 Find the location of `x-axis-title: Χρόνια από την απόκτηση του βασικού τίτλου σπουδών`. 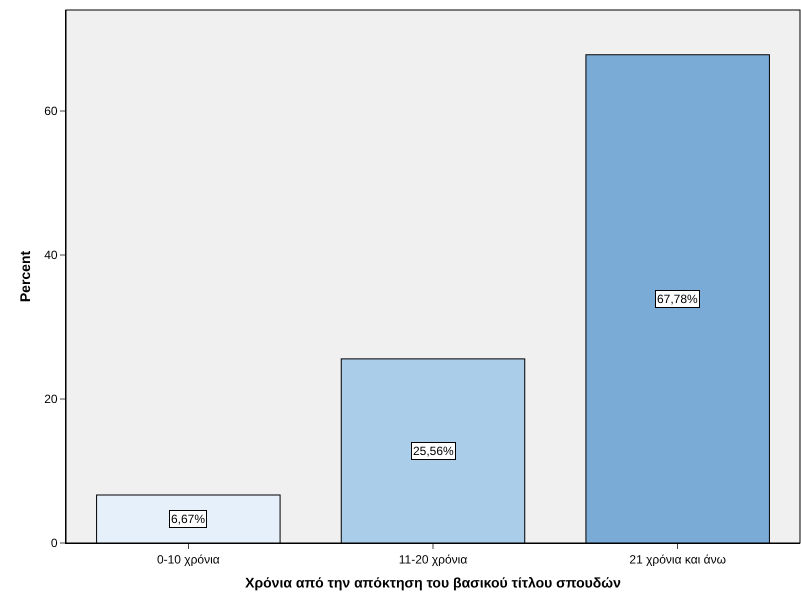

x-axis-title: Χρόνια από την απόκτηση του βασικού τίτλου σπουδών is located at coordinates (433, 582).